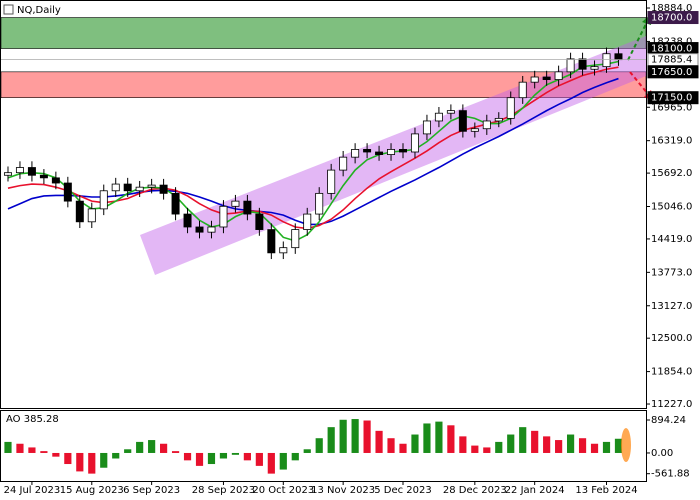 The image size is (700, 500). Describe the element at coordinates (662, 453) in the screenshot. I see `y-tick-label: 0.00` at that location.